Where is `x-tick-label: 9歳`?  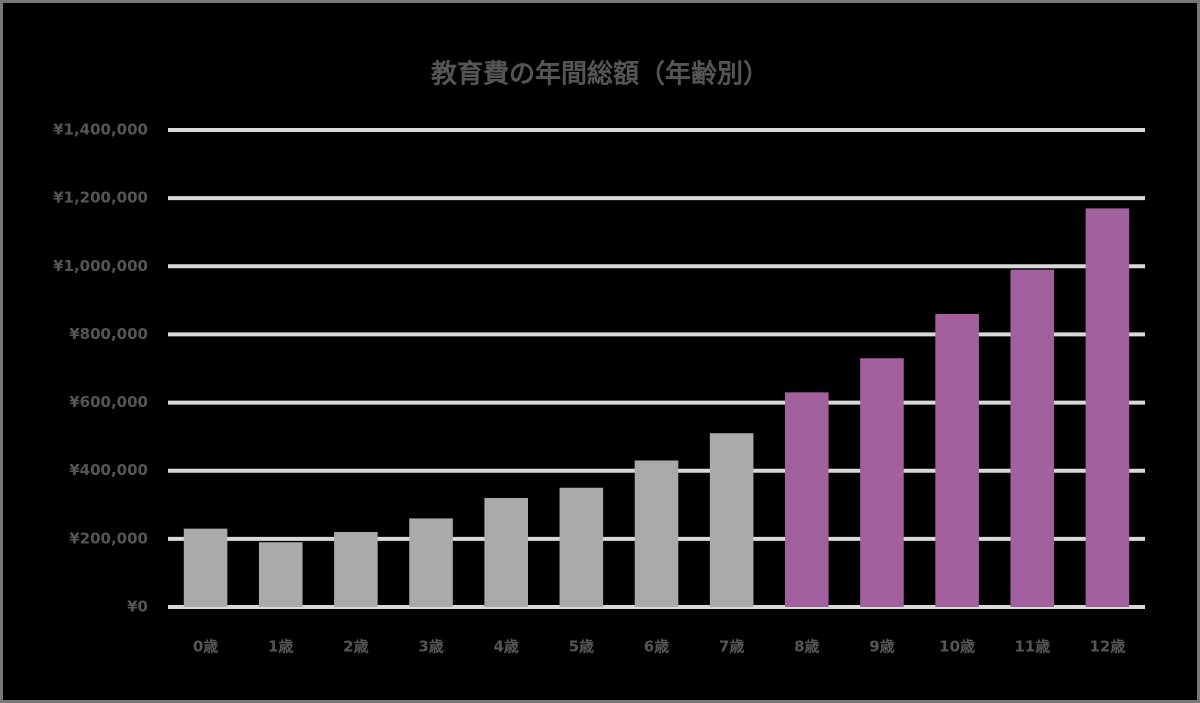 x-tick-label: 9歳 is located at coordinates (881, 647).